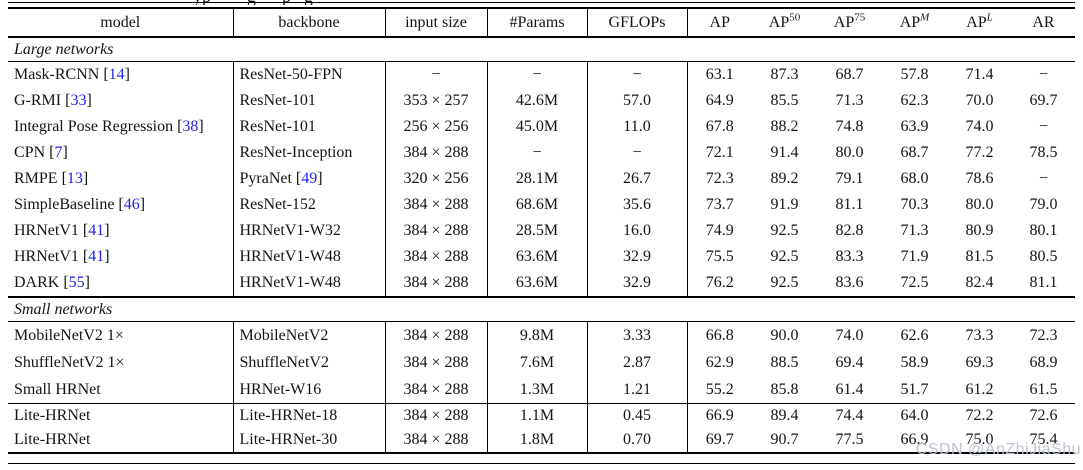 Image resolution: width=1083 pixels, height=470 pixels. Describe the element at coordinates (719, 389) in the screenshot. I see `value-cell-ap: 55.2` at that location.